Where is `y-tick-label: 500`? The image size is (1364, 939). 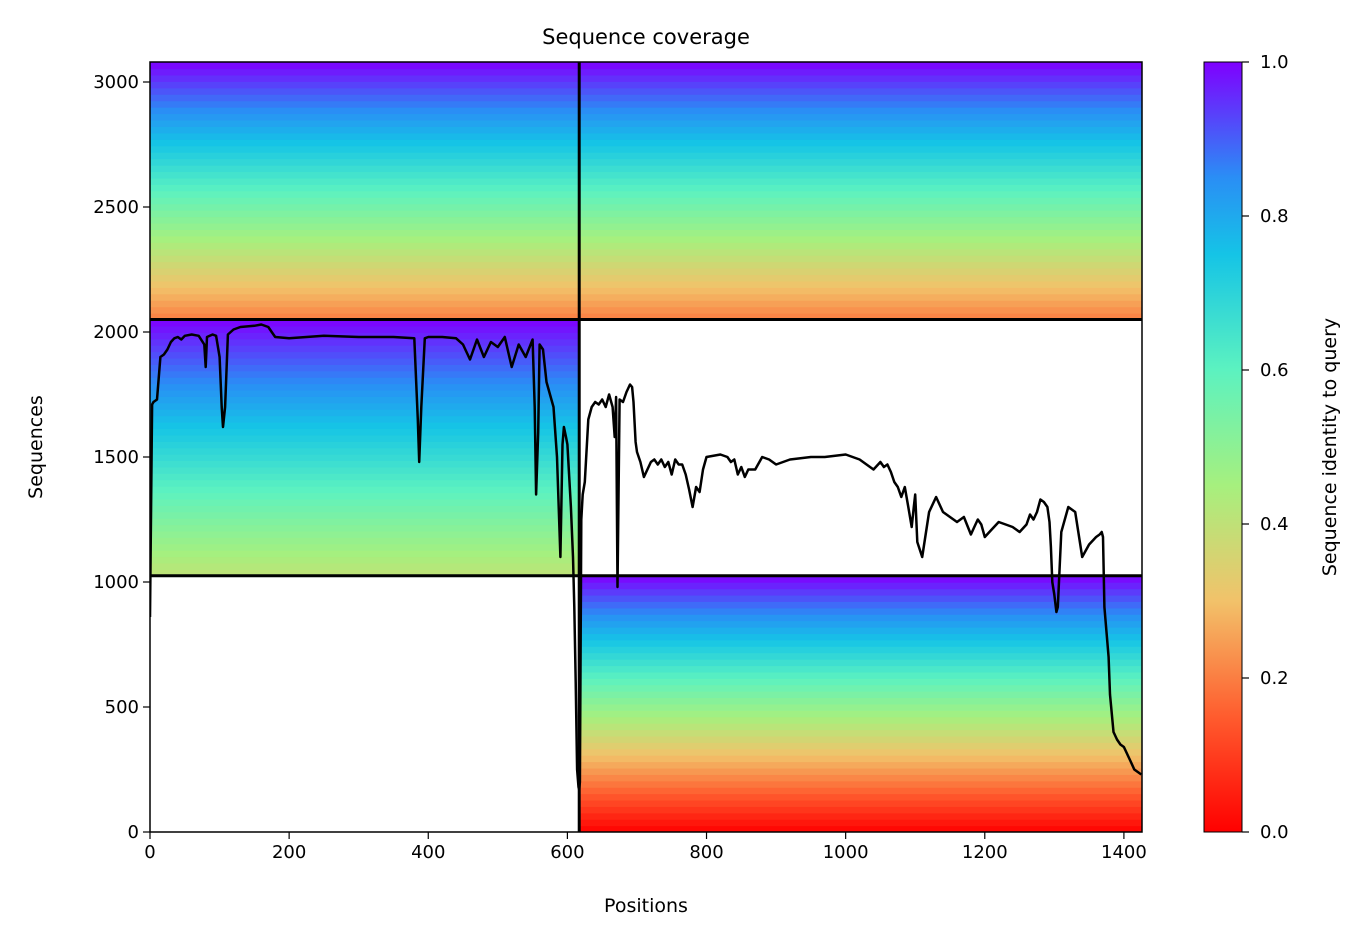 y-tick-label: 500 is located at coordinates (122, 707).